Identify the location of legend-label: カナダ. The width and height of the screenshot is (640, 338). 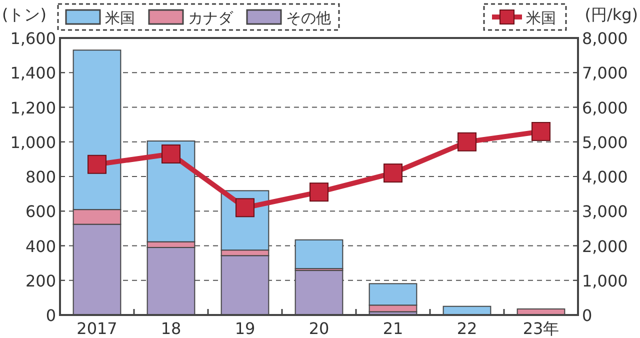
(210, 18).